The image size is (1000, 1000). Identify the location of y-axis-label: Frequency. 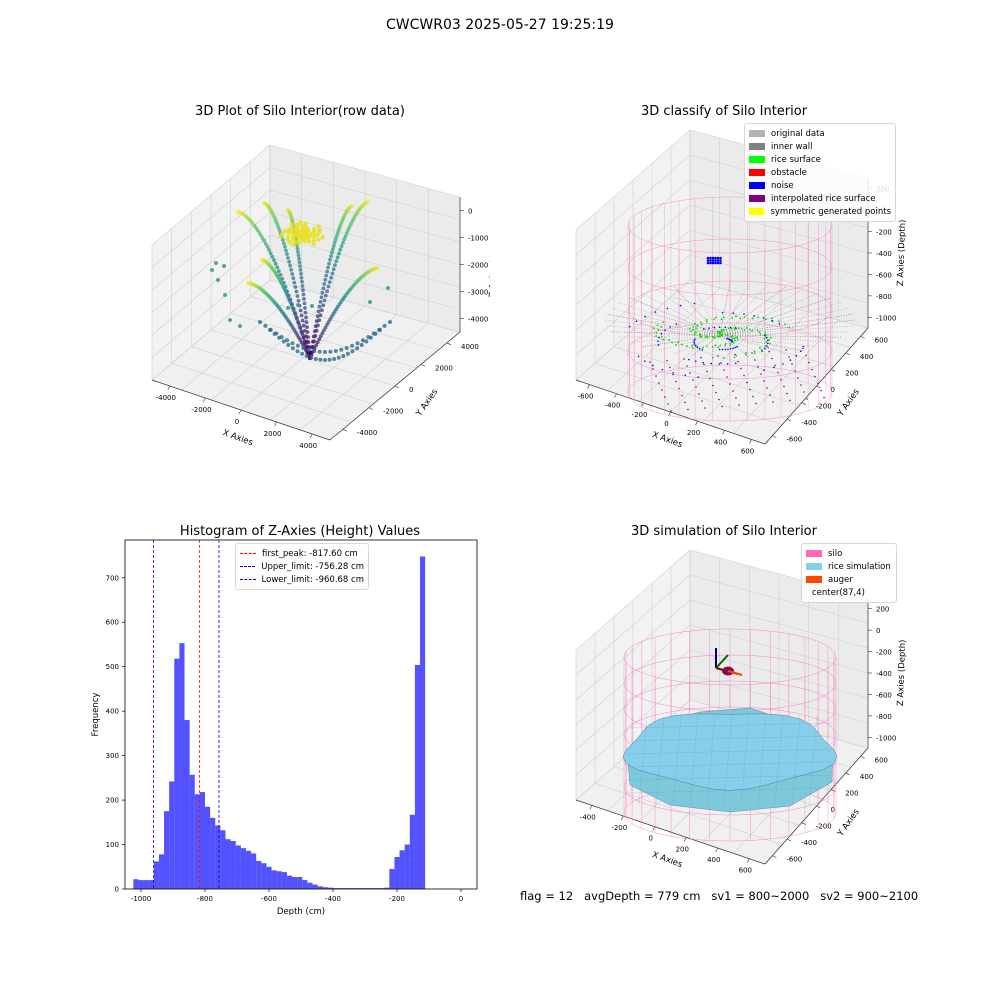
(96, 715).